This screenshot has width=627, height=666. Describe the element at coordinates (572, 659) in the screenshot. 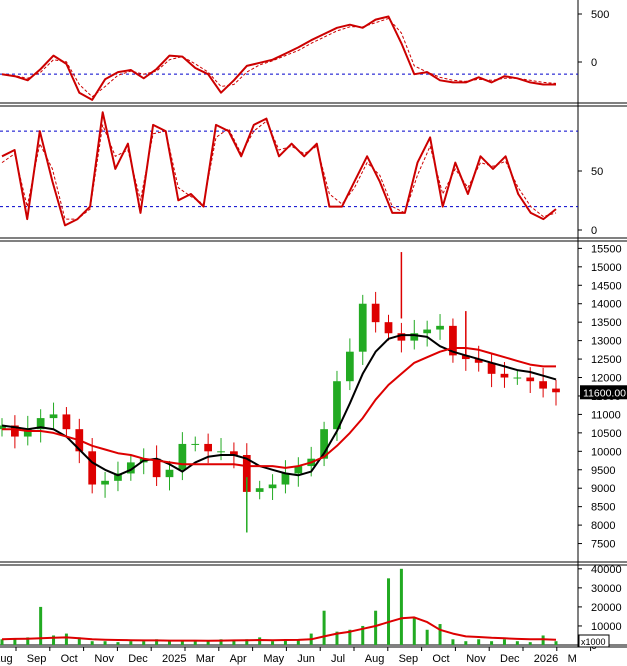

I see `x-tick-label: M` at that location.